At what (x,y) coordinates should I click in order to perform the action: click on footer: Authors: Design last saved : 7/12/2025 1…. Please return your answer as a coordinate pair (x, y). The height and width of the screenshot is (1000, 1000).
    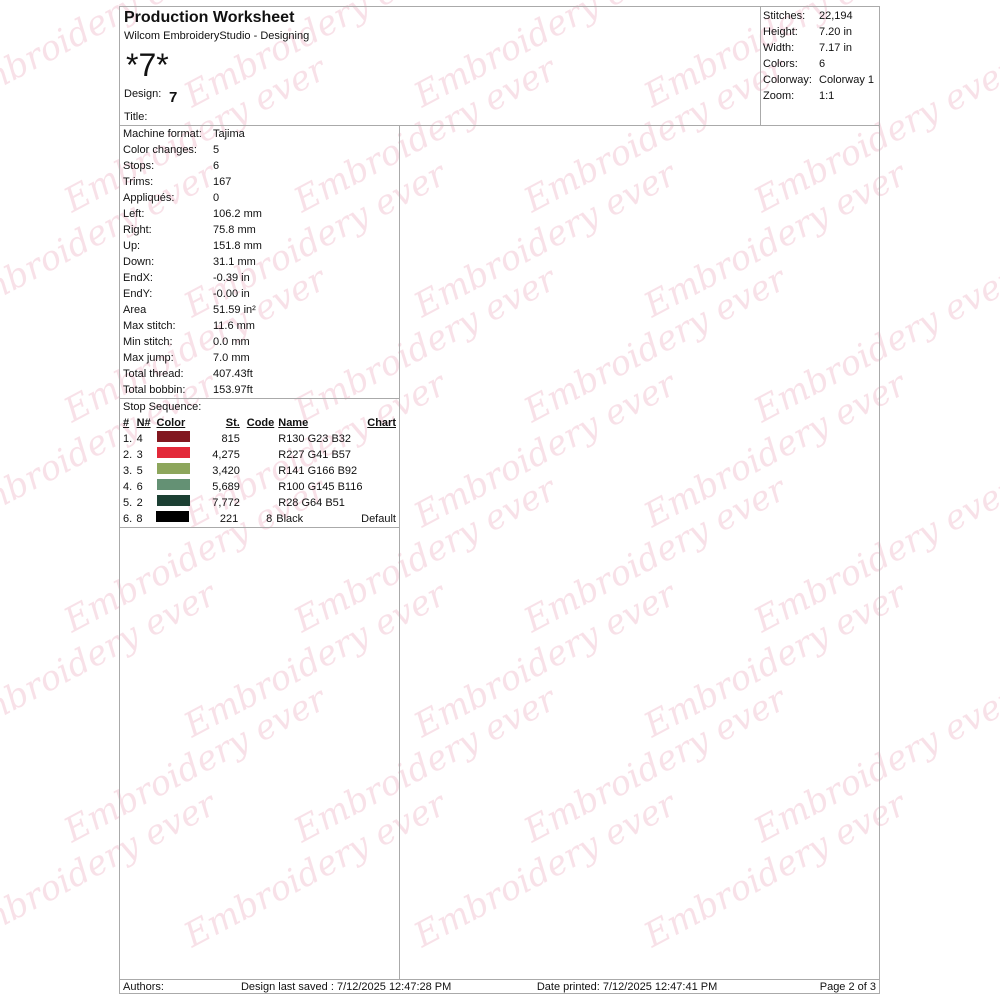
    Looking at the image, I should click on (499, 986).